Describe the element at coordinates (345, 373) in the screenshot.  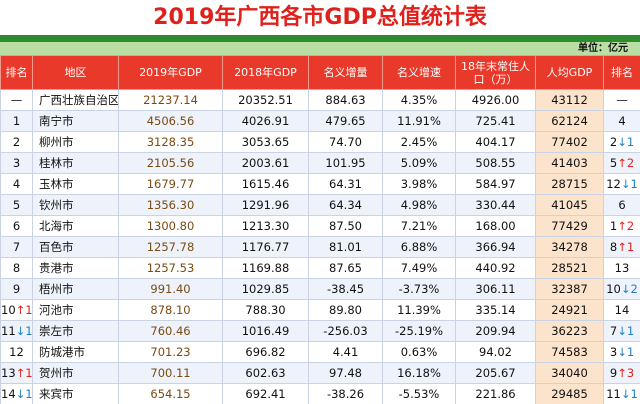
I see `table-cell: 97.48` at that location.